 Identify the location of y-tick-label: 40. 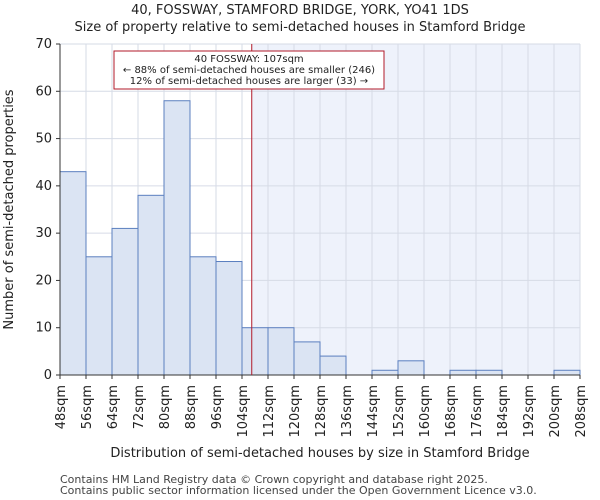
(43, 186).